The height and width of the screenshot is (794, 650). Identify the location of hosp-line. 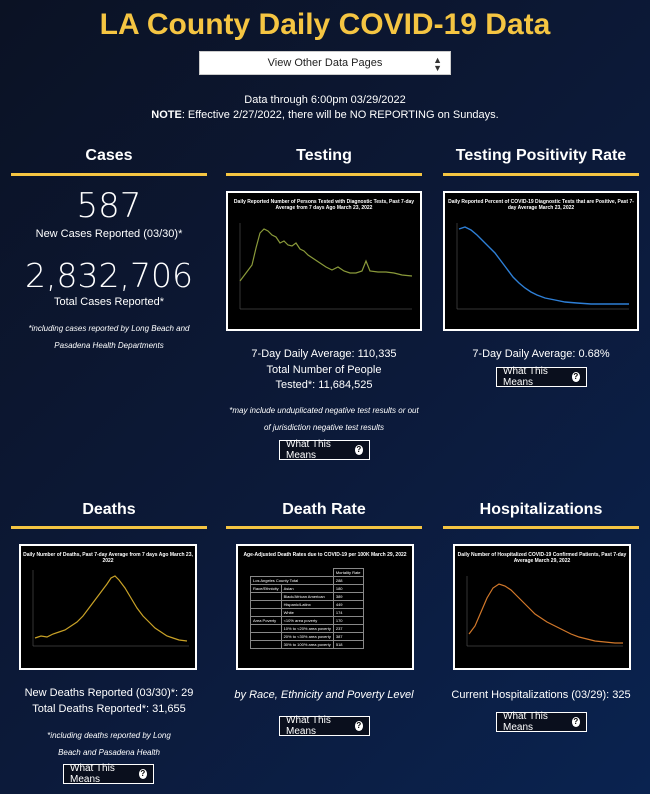
(545, 613).